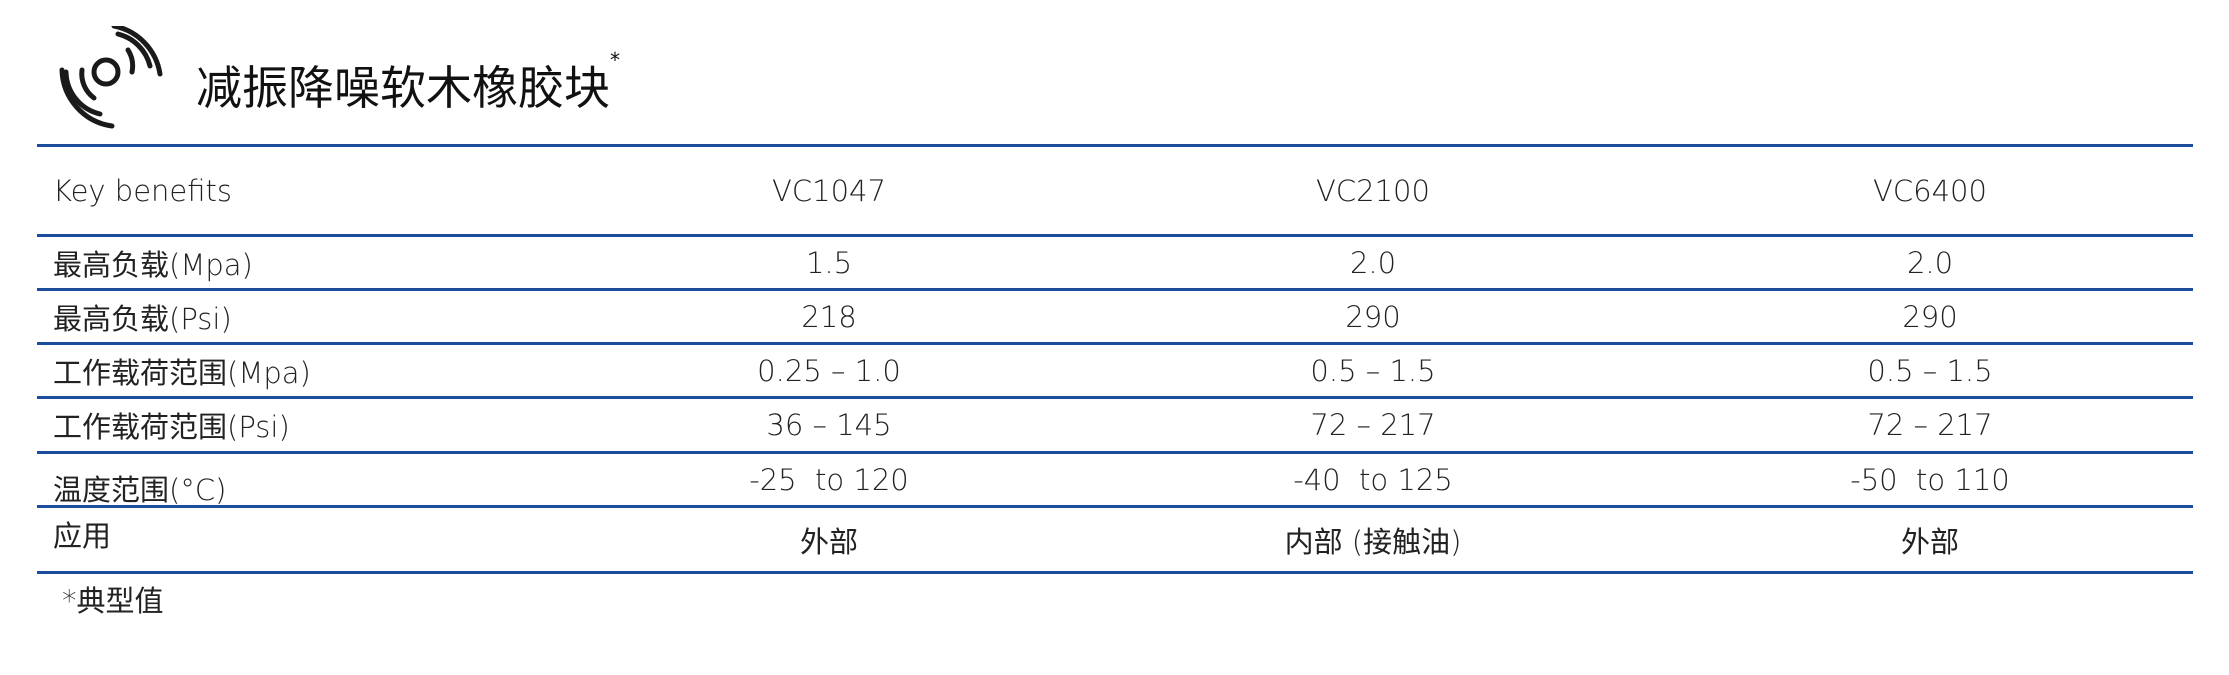 The height and width of the screenshot is (675, 2229). I want to click on header-vc6400: VC6400, so click(1930, 190).